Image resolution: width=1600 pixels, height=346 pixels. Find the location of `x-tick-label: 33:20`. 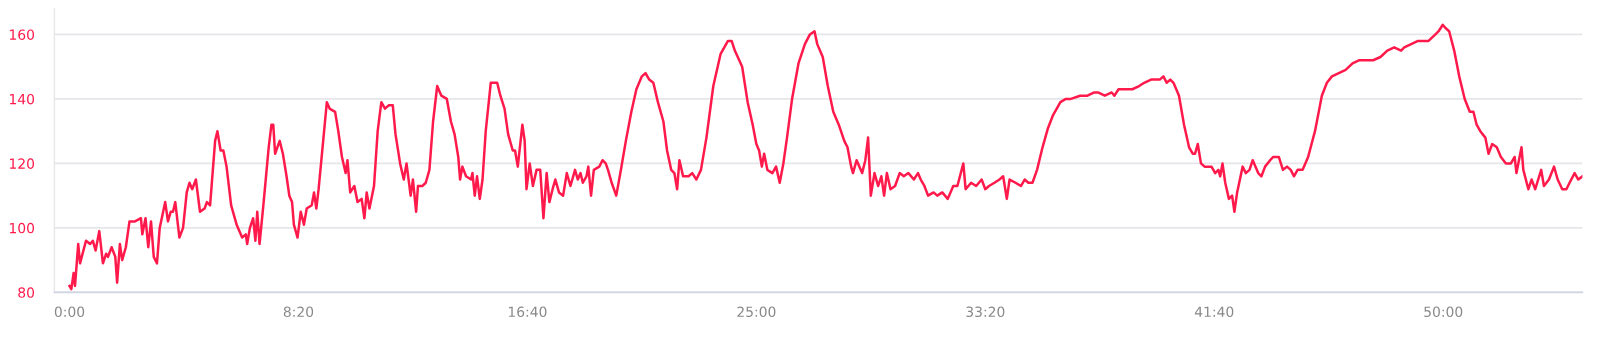

x-tick-label: 33:20 is located at coordinates (985, 312).